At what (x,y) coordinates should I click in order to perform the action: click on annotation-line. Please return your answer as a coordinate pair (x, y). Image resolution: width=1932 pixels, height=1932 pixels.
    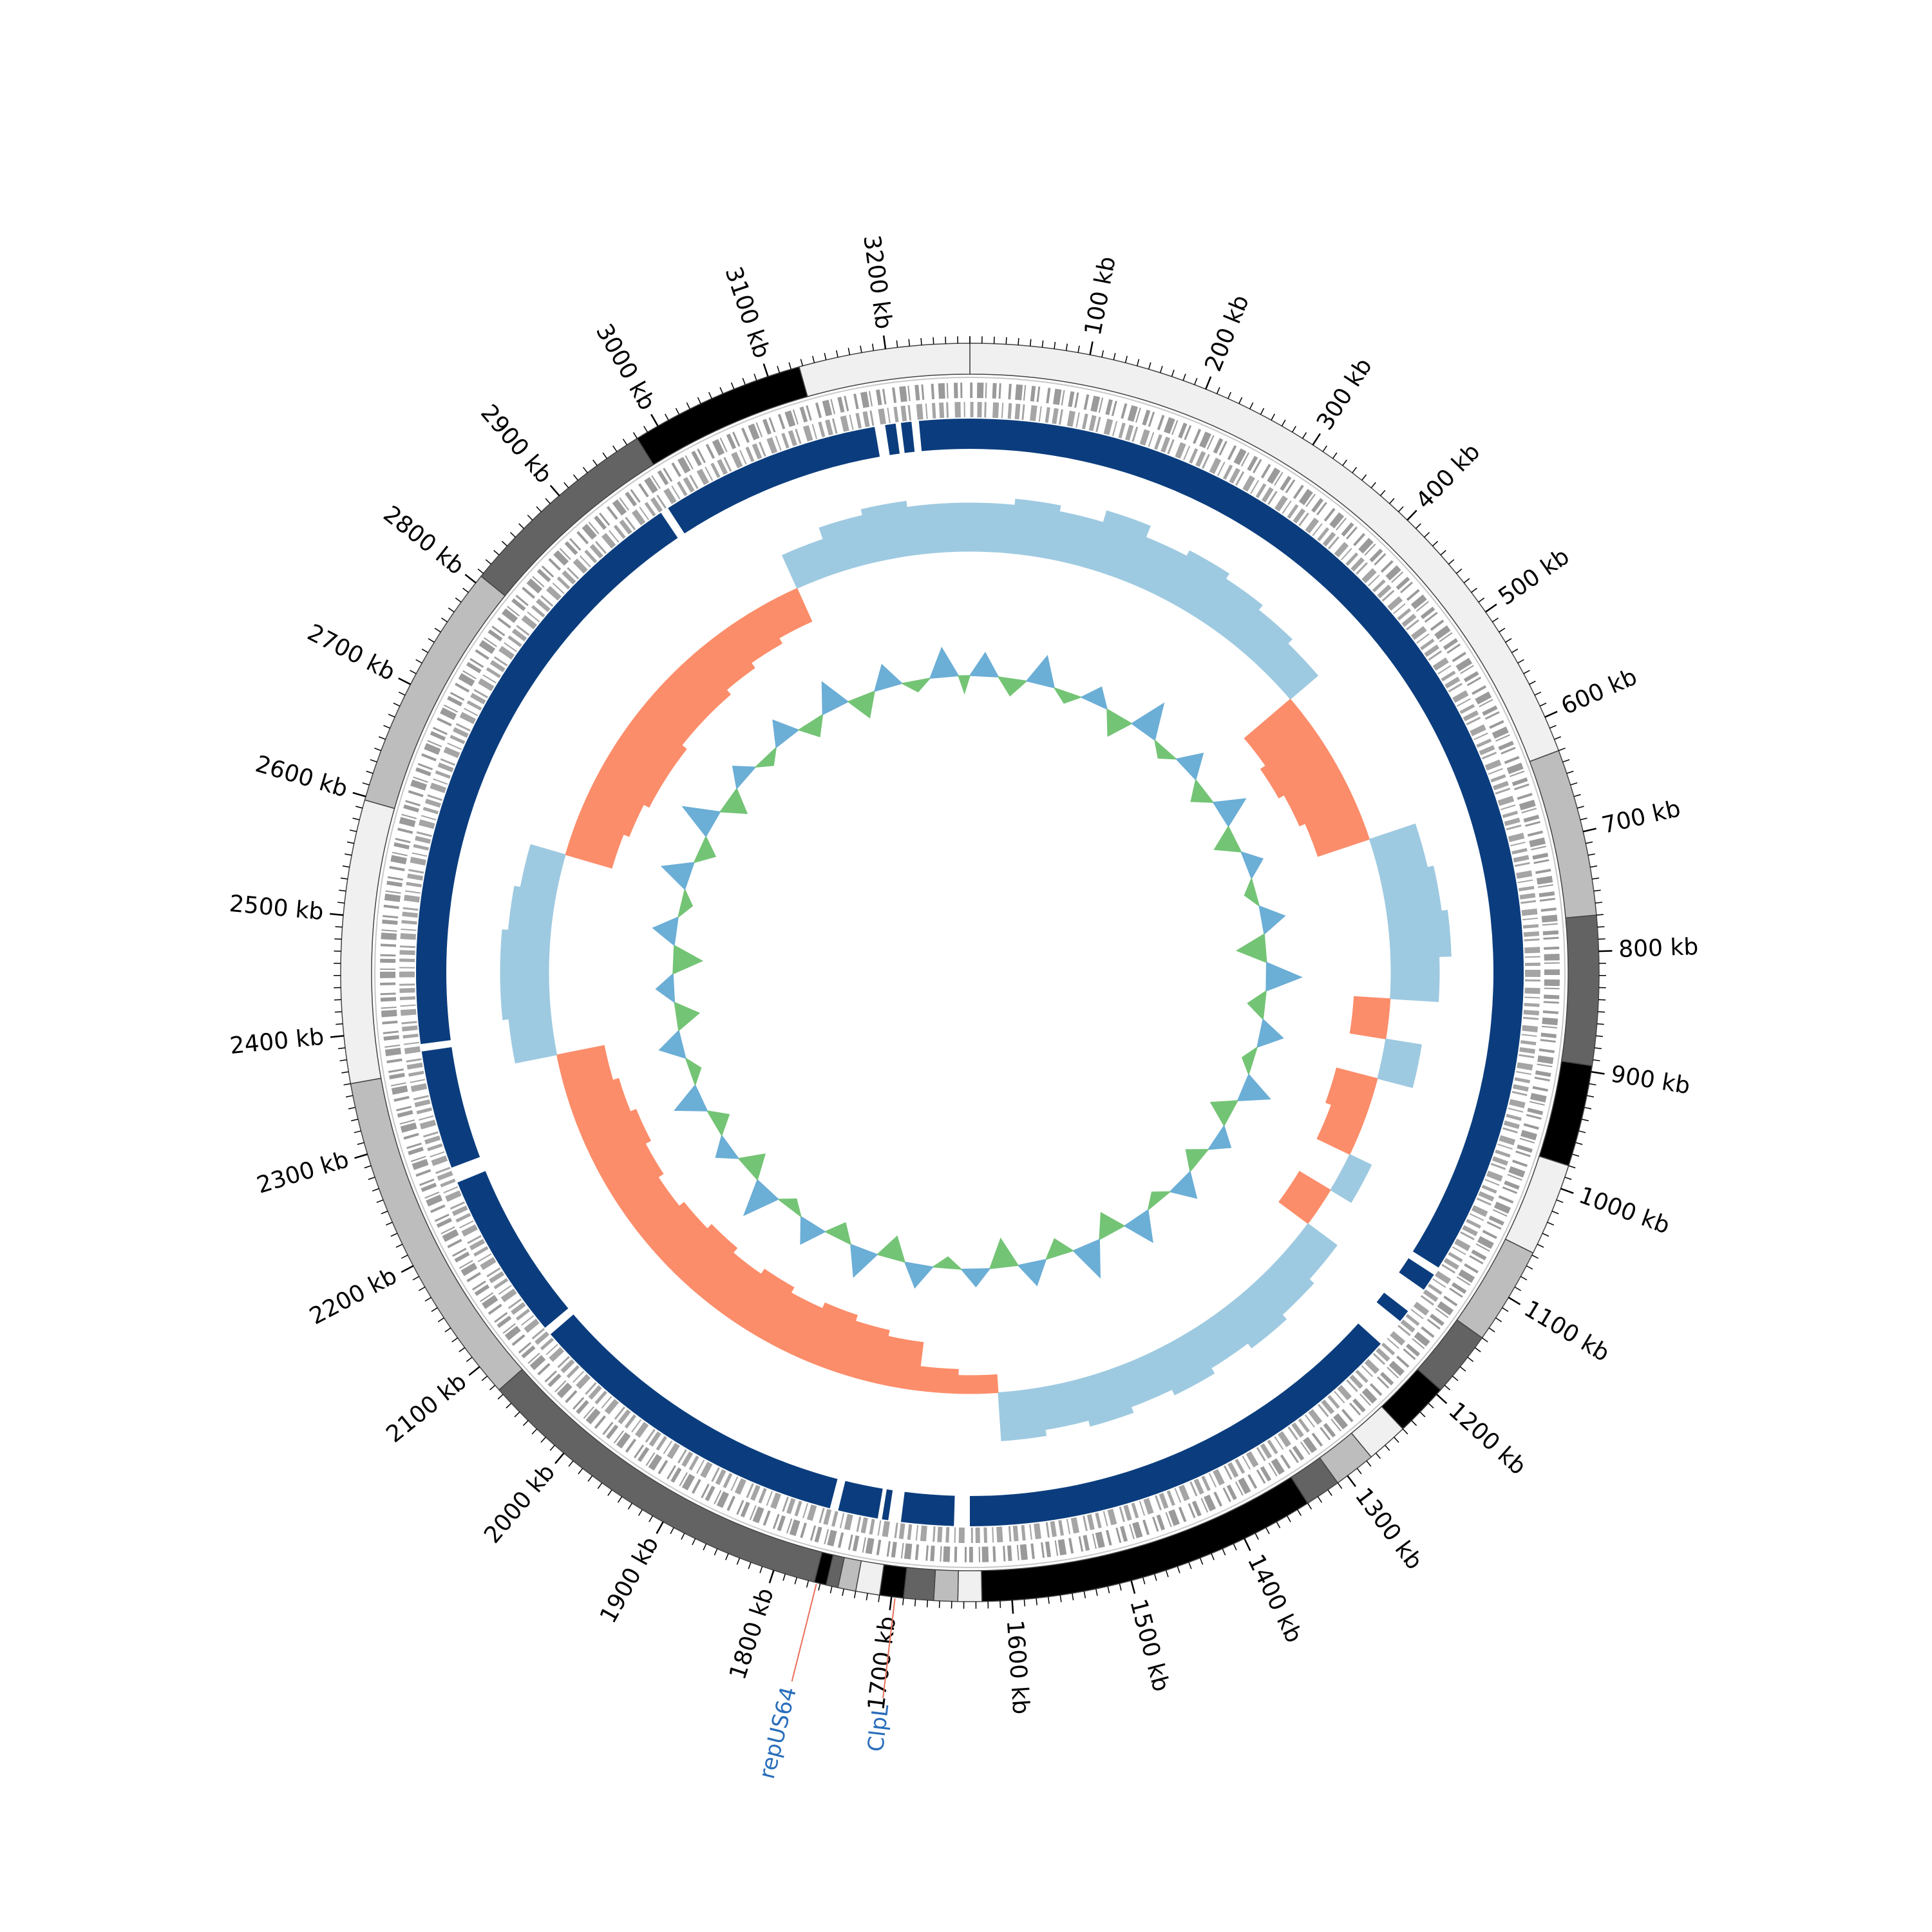
    Looking at the image, I should click on (804, 1633).